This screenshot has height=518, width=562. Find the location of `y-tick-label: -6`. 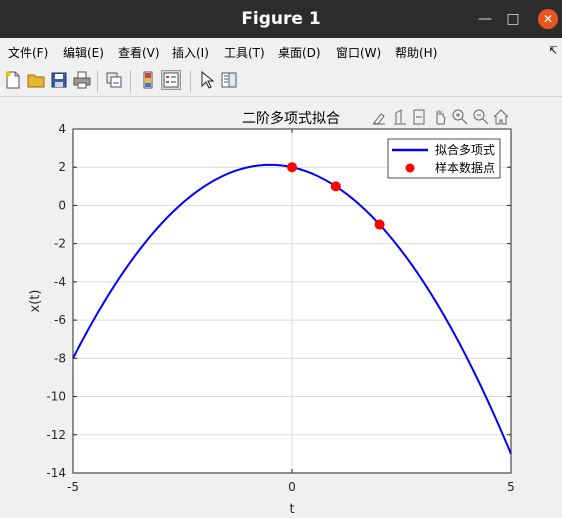

y-tick-label: -6 is located at coordinates (60, 320).